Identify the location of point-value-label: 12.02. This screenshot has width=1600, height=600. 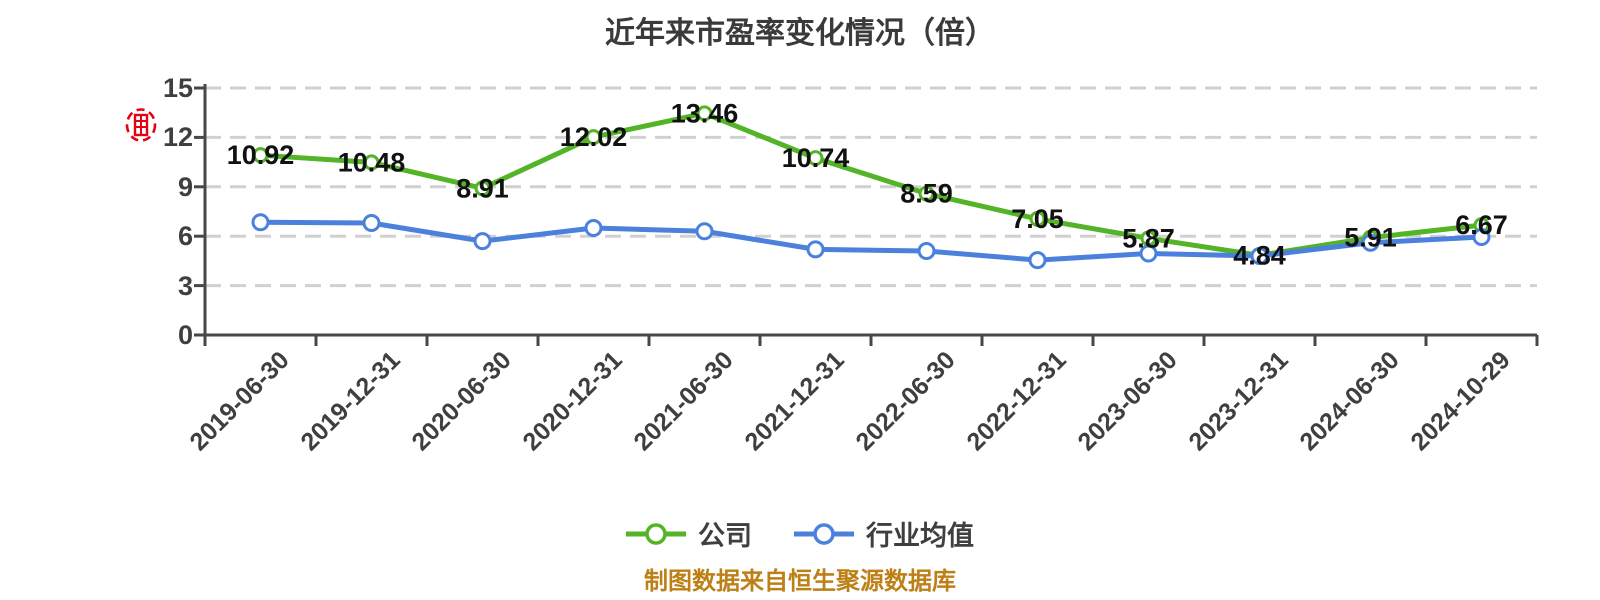
(594, 137).